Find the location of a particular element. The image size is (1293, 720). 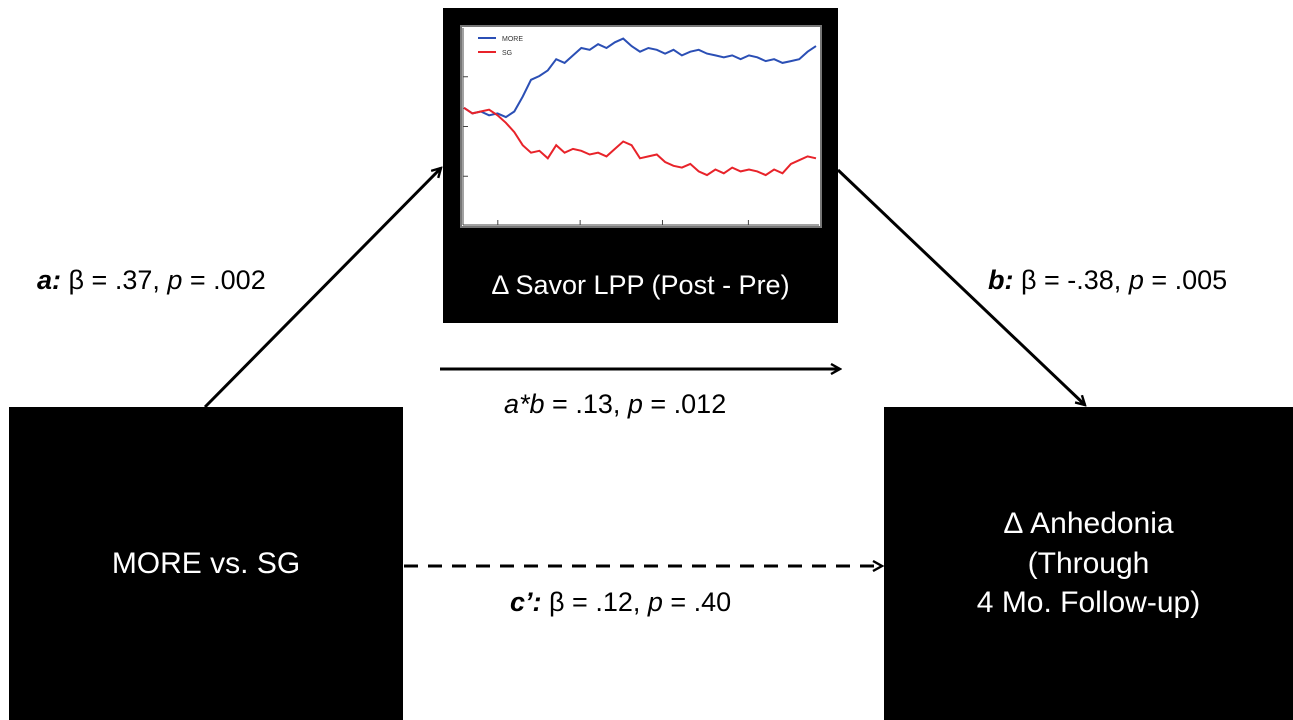

series-line-more is located at coordinates (640, 78).